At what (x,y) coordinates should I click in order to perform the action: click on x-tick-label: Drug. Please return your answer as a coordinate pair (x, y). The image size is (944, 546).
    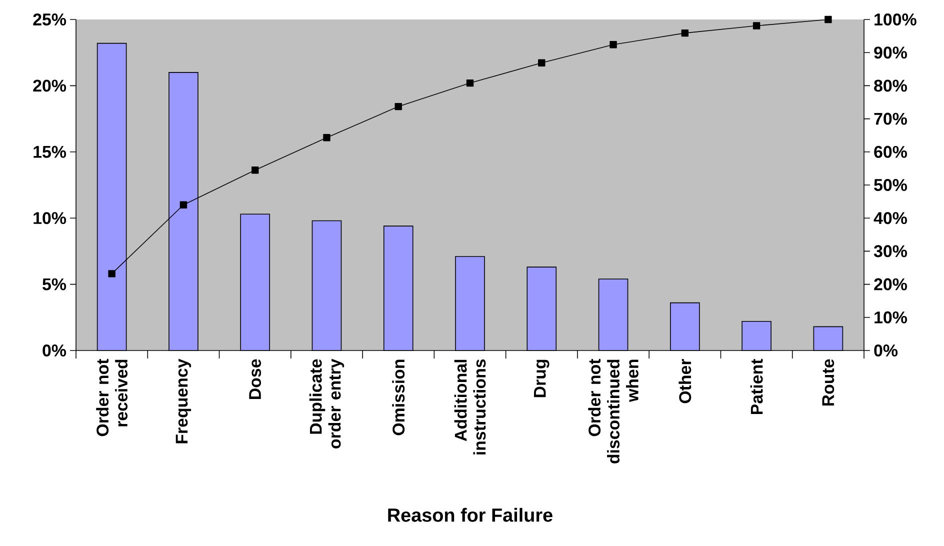
    Looking at the image, I should click on (542, 379).